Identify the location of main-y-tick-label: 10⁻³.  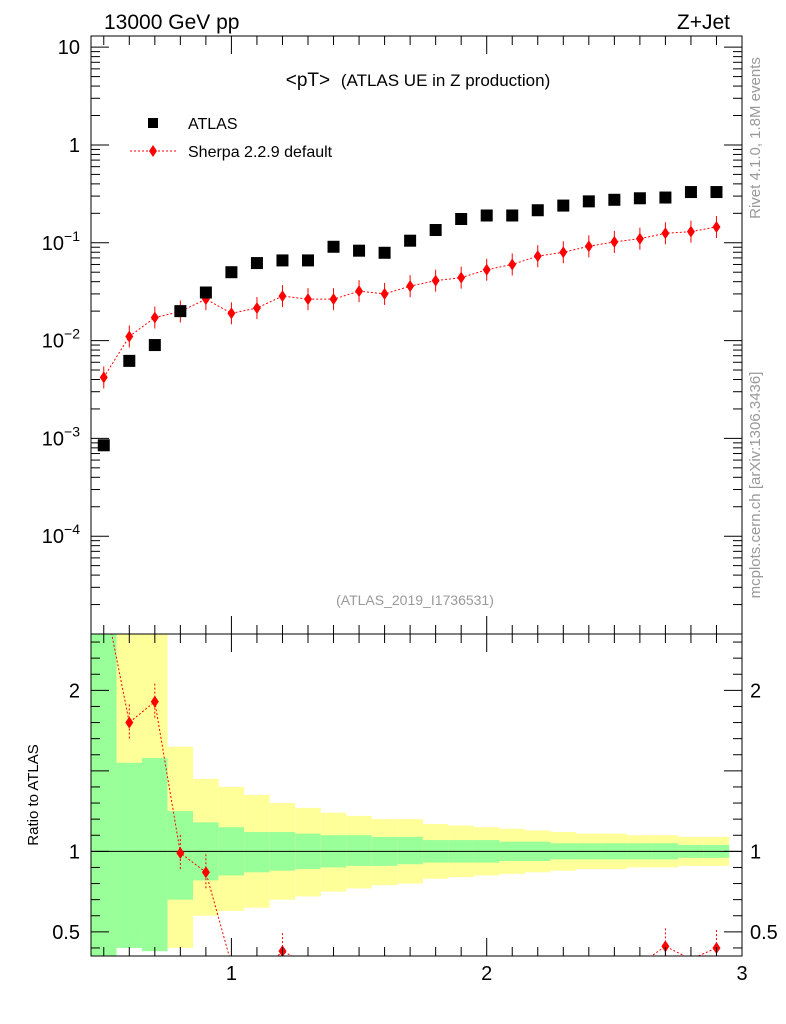
(61, 436).